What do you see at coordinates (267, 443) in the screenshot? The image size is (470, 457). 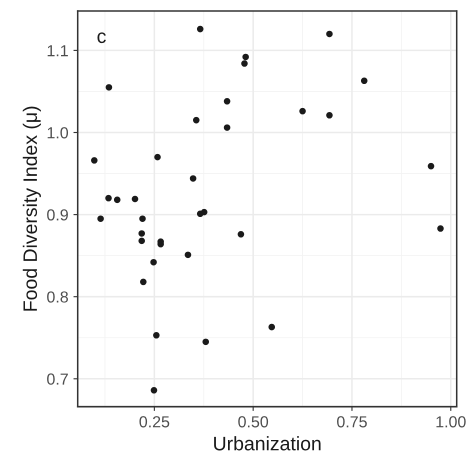 I see `x-axis-title: Urbanization` at bounding box center [267, 443].